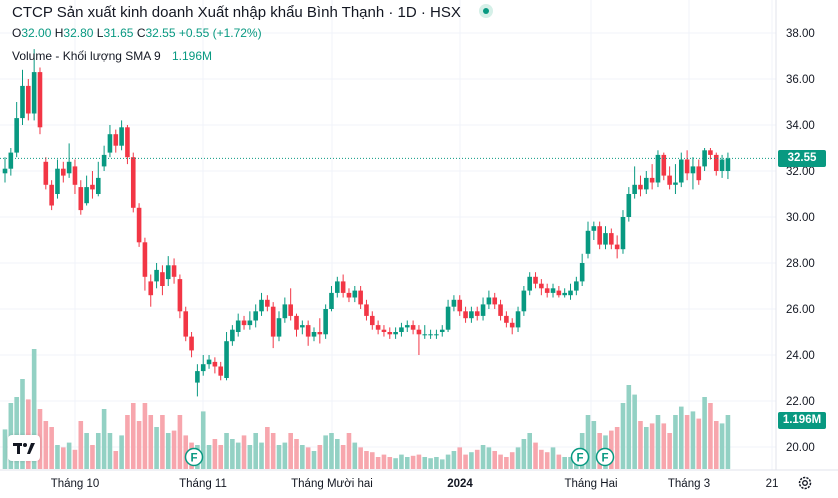  What do you see at coordinates (805, 483) in the screenshot?
I see `settings-icon` at bounding box center [805, 483].